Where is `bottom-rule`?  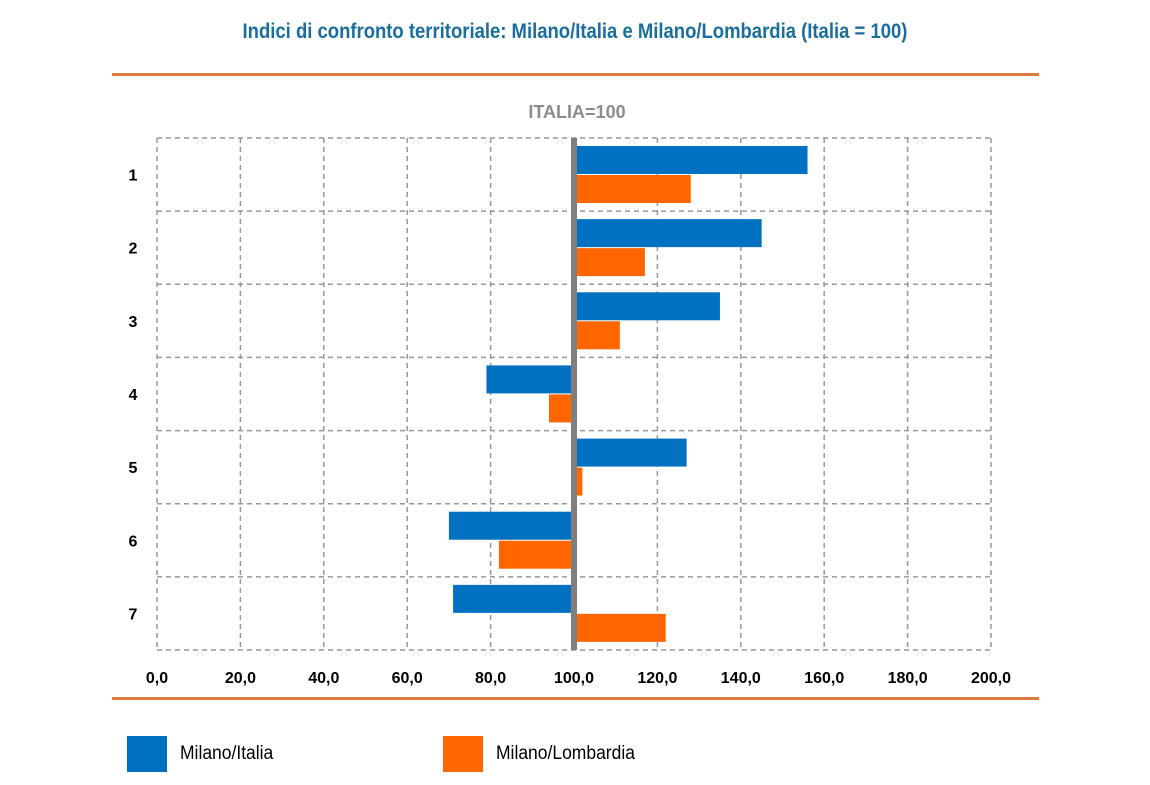
bottom-rule is located at coordinates (575, 698).